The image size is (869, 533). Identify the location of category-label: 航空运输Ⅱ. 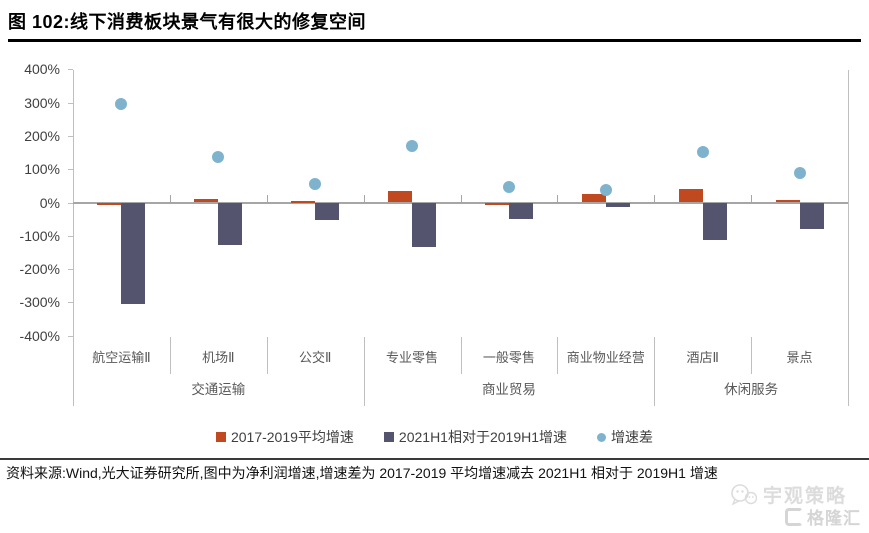
(121, 357).